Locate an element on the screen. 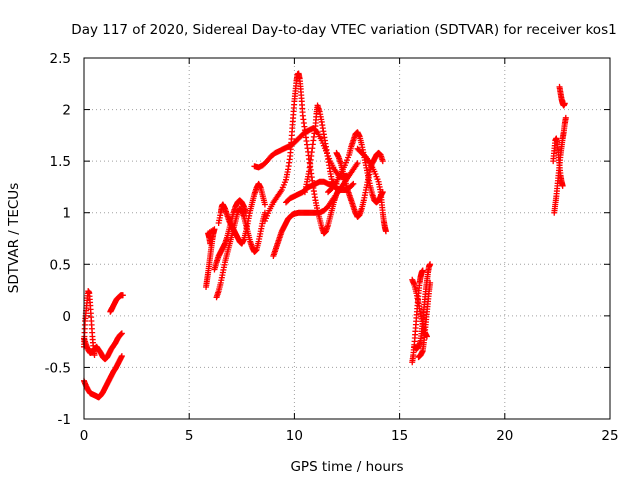  y-tick-label: 2.5 is located at coordinates (60, 59).